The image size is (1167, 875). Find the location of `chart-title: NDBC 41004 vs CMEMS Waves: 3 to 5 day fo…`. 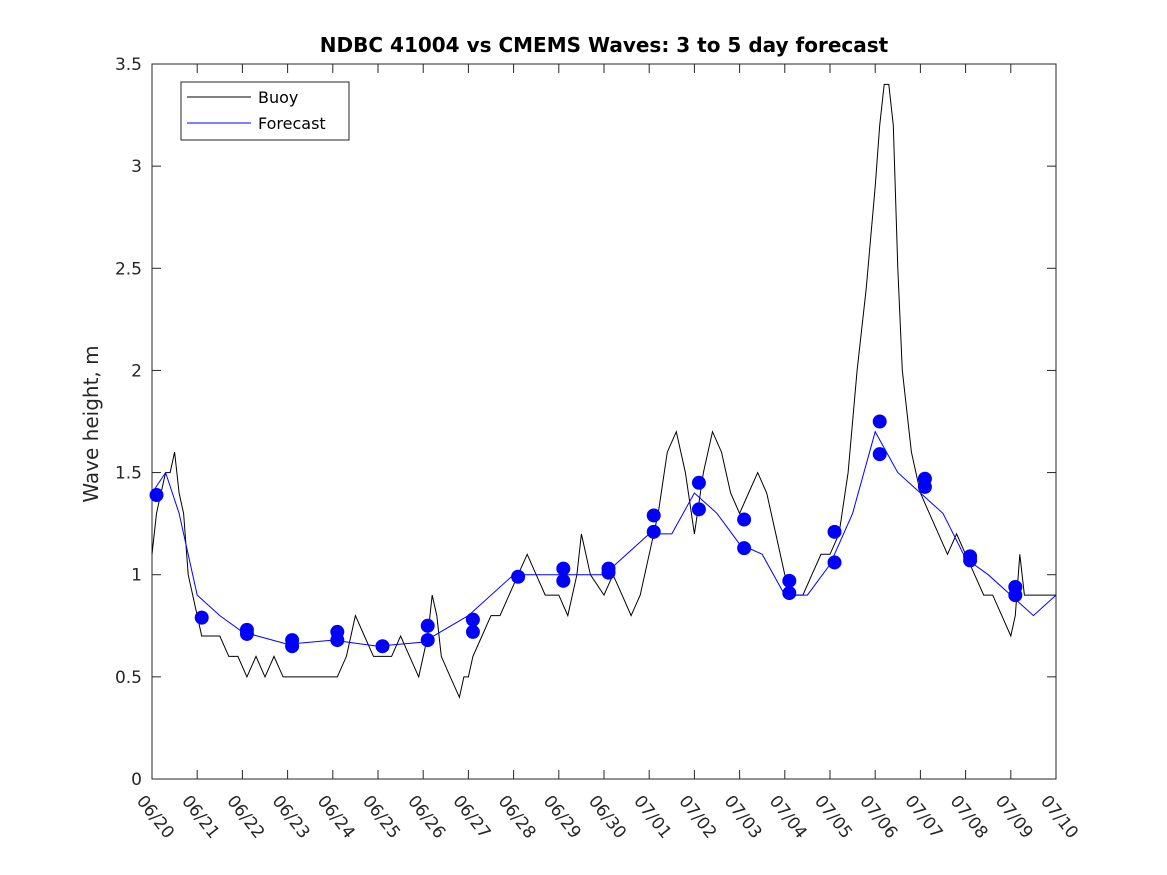

chart-title: NDBC 41004 vs CMEMS Waves: 3 to 5 day fo… is located at coordinates (604, 45).